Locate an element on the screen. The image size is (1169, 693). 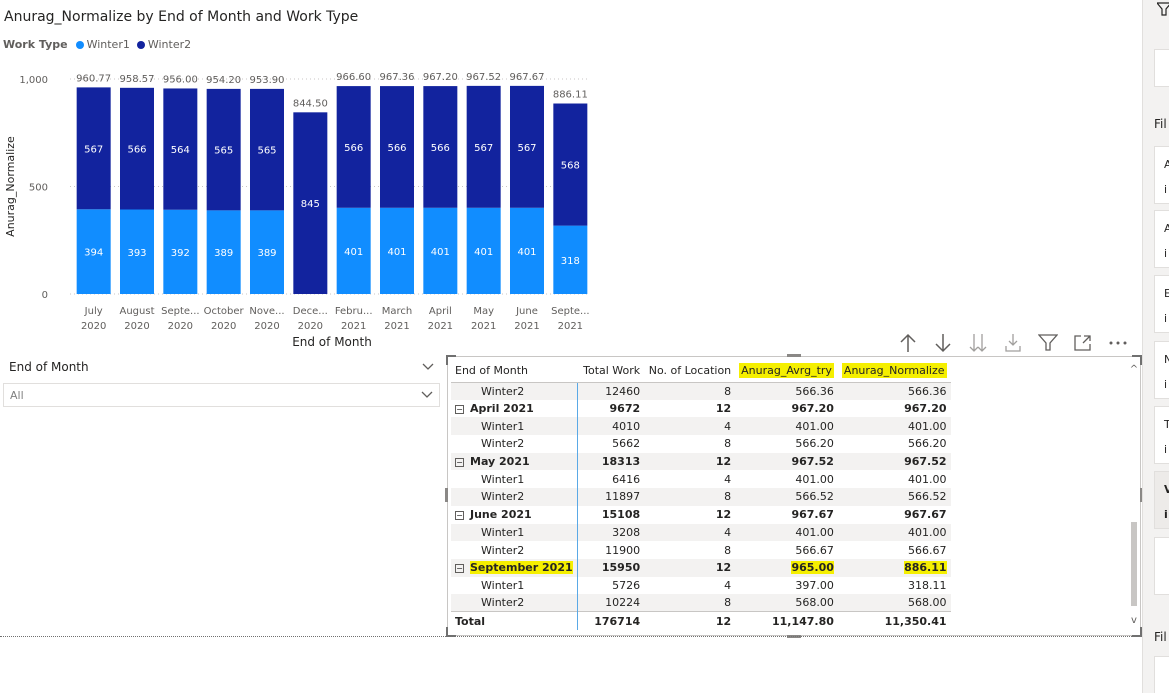
column-header: No. of Location is located at coordinates (690, 371).